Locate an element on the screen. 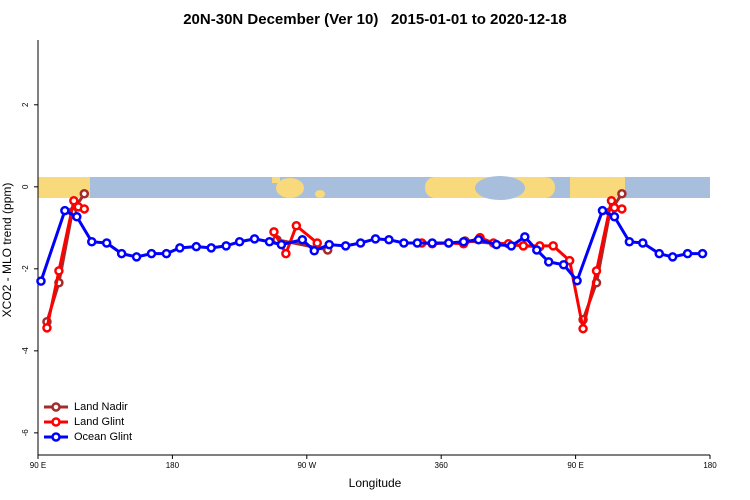 The image size is (750, 500). y-tick-label: 2 is located at coordinates (25, 104).